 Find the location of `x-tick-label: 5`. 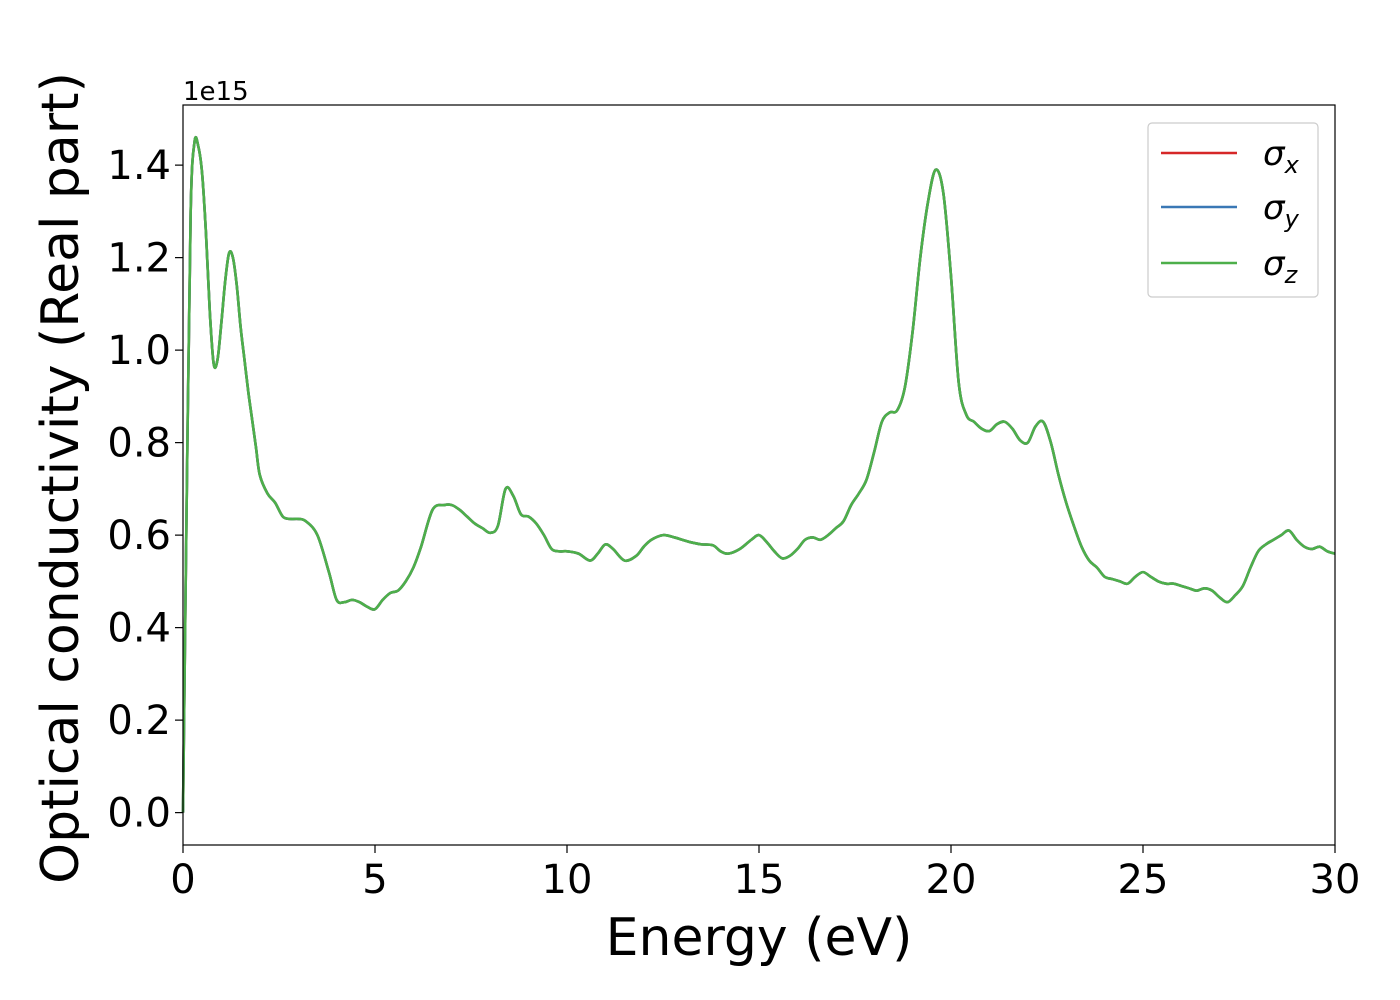

x-tick-label: 5 is located at coordinates (374, 880).